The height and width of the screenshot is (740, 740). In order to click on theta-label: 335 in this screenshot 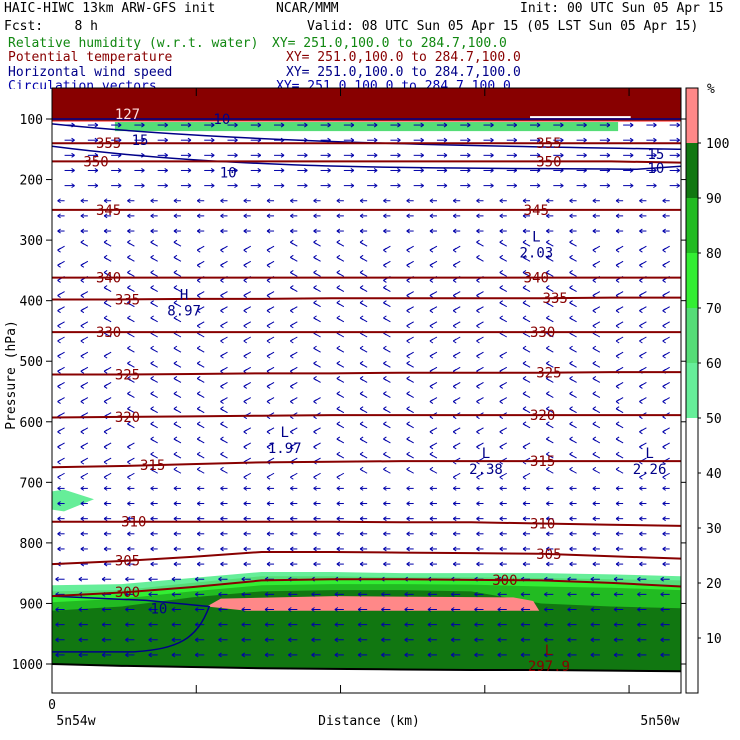, I will do `click(555, 299)`.